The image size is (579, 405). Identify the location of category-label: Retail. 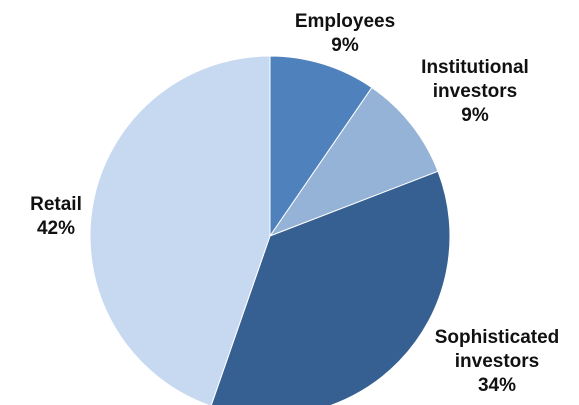
(56, 204).